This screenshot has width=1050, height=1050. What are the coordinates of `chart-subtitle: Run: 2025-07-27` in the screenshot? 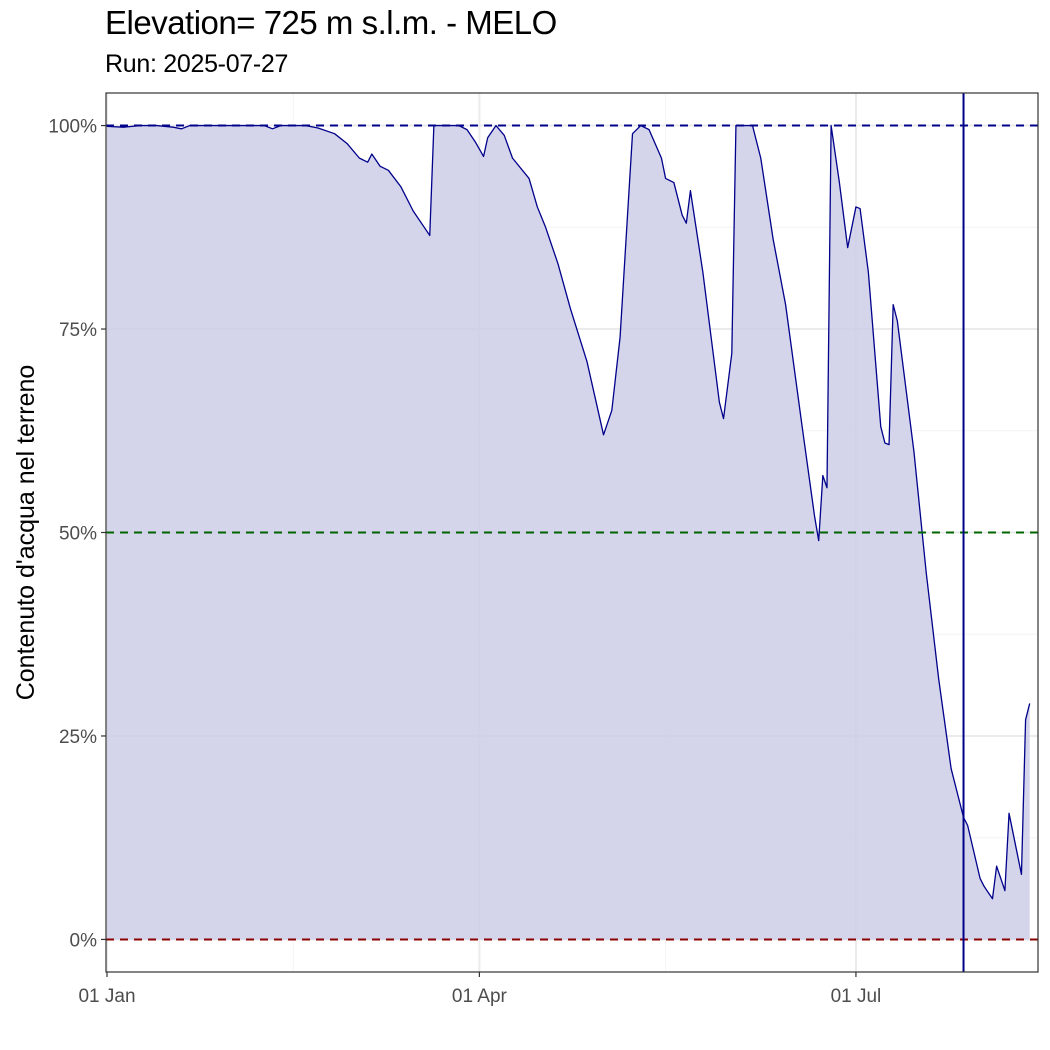 It's located at (197, 64).